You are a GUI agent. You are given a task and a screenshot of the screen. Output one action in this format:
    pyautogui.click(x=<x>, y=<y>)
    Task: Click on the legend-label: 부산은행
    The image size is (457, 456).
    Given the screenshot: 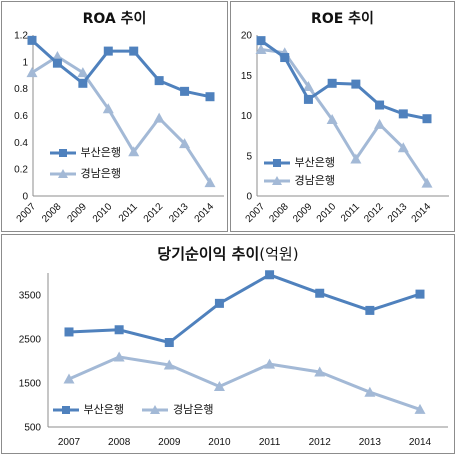 What is the action you would take?
    pyautogui.click(x=314, y=162)
    